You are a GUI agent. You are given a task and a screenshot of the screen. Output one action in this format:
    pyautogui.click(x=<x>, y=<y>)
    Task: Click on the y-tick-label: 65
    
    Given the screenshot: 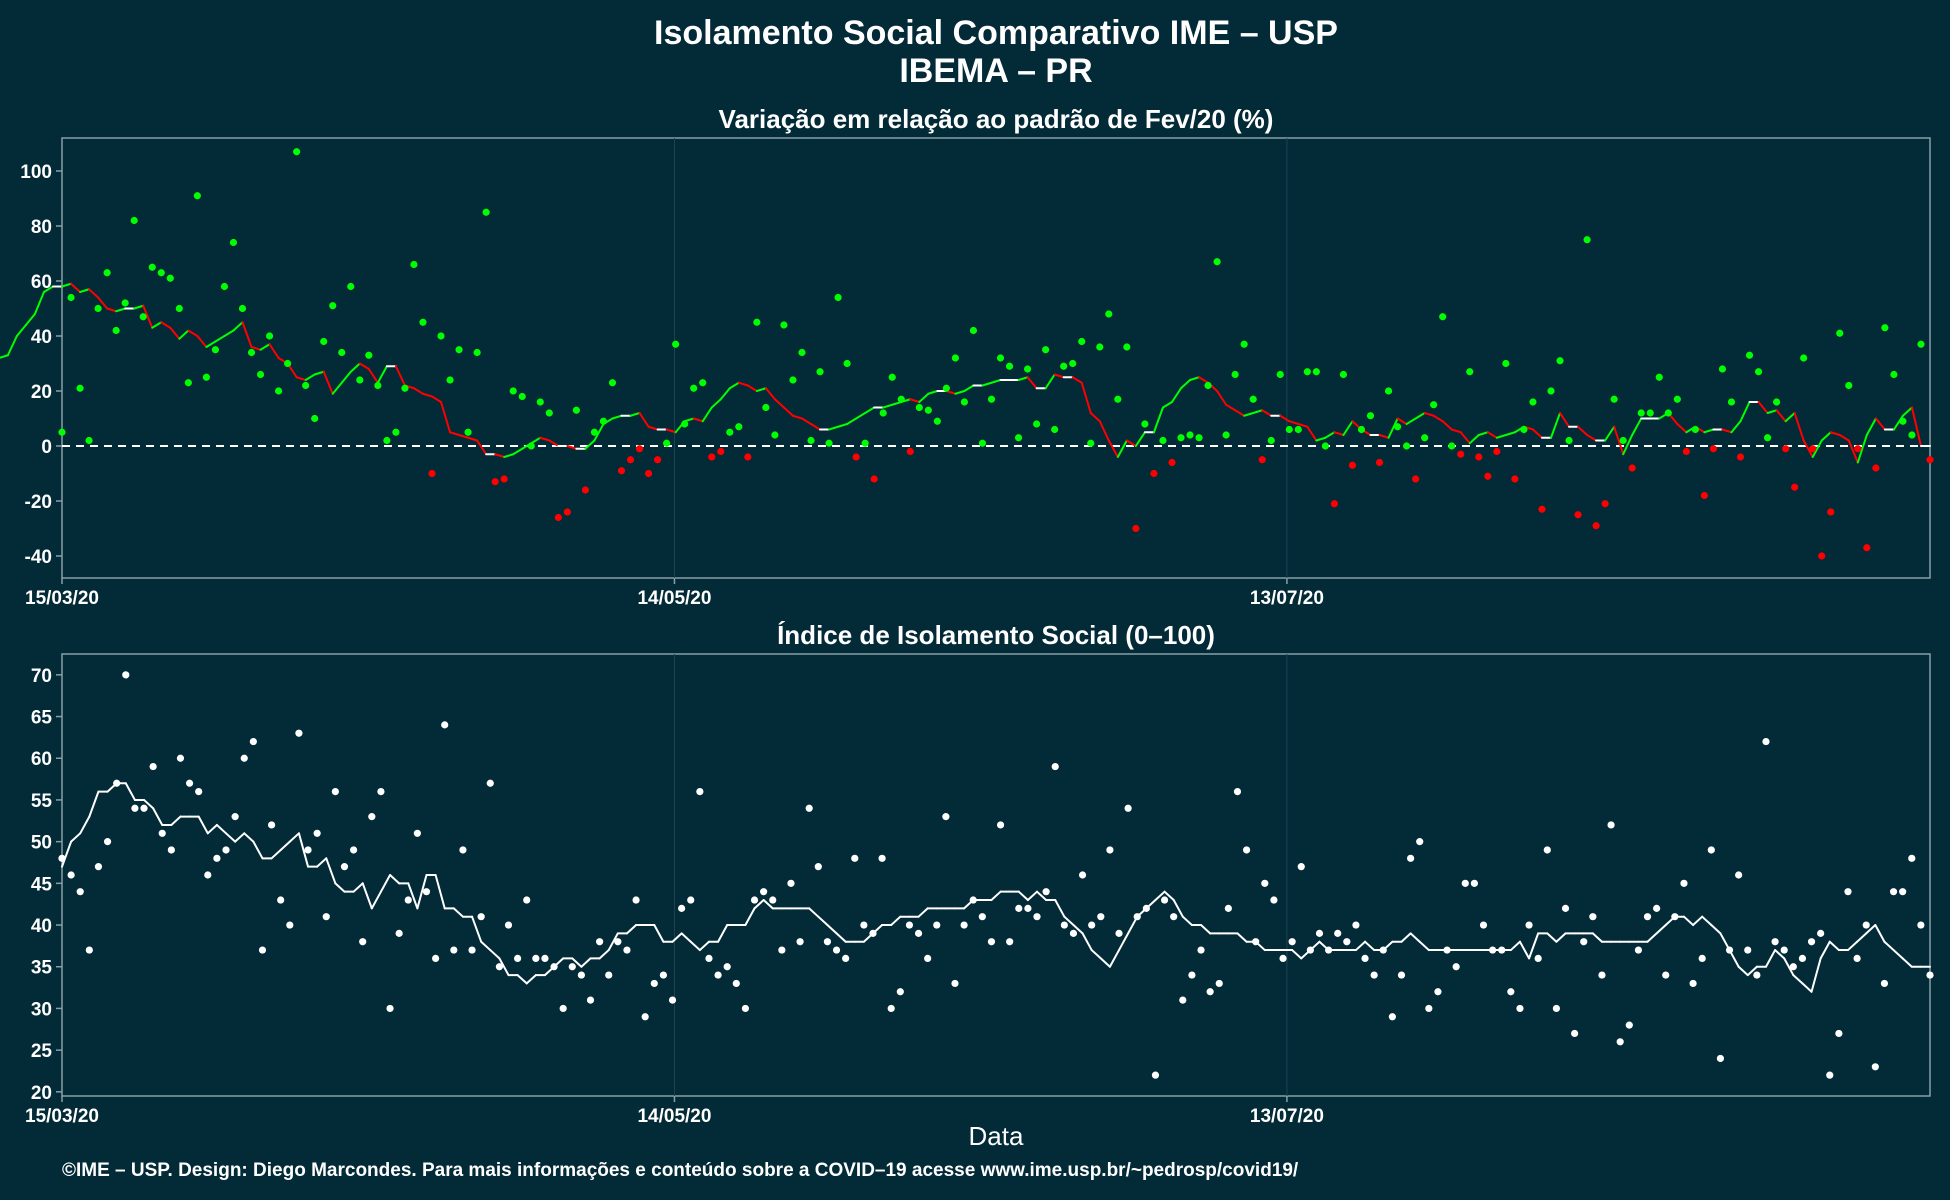 What is the action you would take?
    pyautogui.click(x=42, y=718)
    